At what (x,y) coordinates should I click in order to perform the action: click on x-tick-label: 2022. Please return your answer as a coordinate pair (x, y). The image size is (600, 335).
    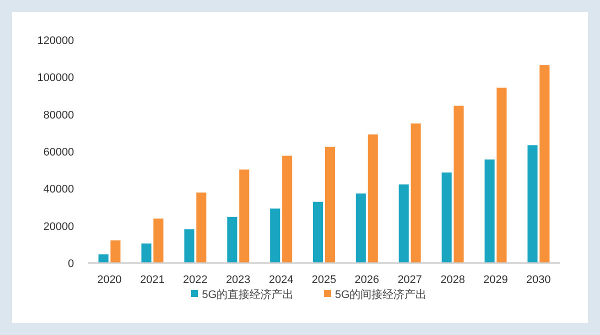
    Looking at the image, I should click on (195, 280).